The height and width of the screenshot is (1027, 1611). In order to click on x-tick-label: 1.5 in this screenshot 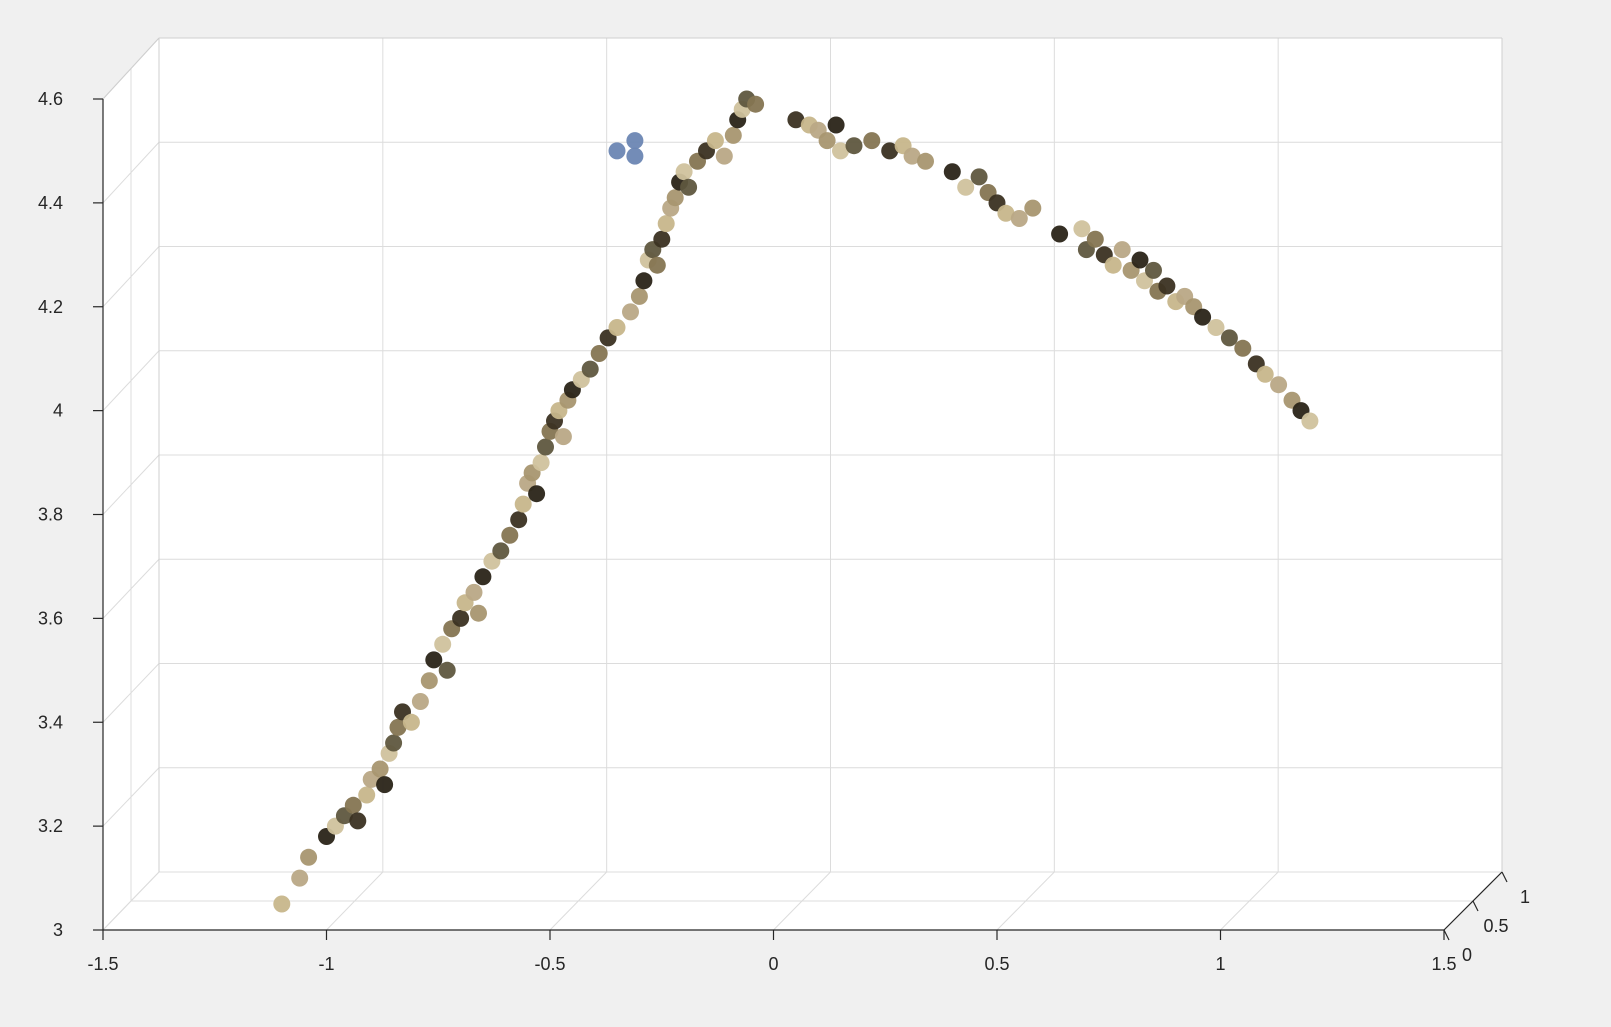, I will do `click(1443, 964)`.